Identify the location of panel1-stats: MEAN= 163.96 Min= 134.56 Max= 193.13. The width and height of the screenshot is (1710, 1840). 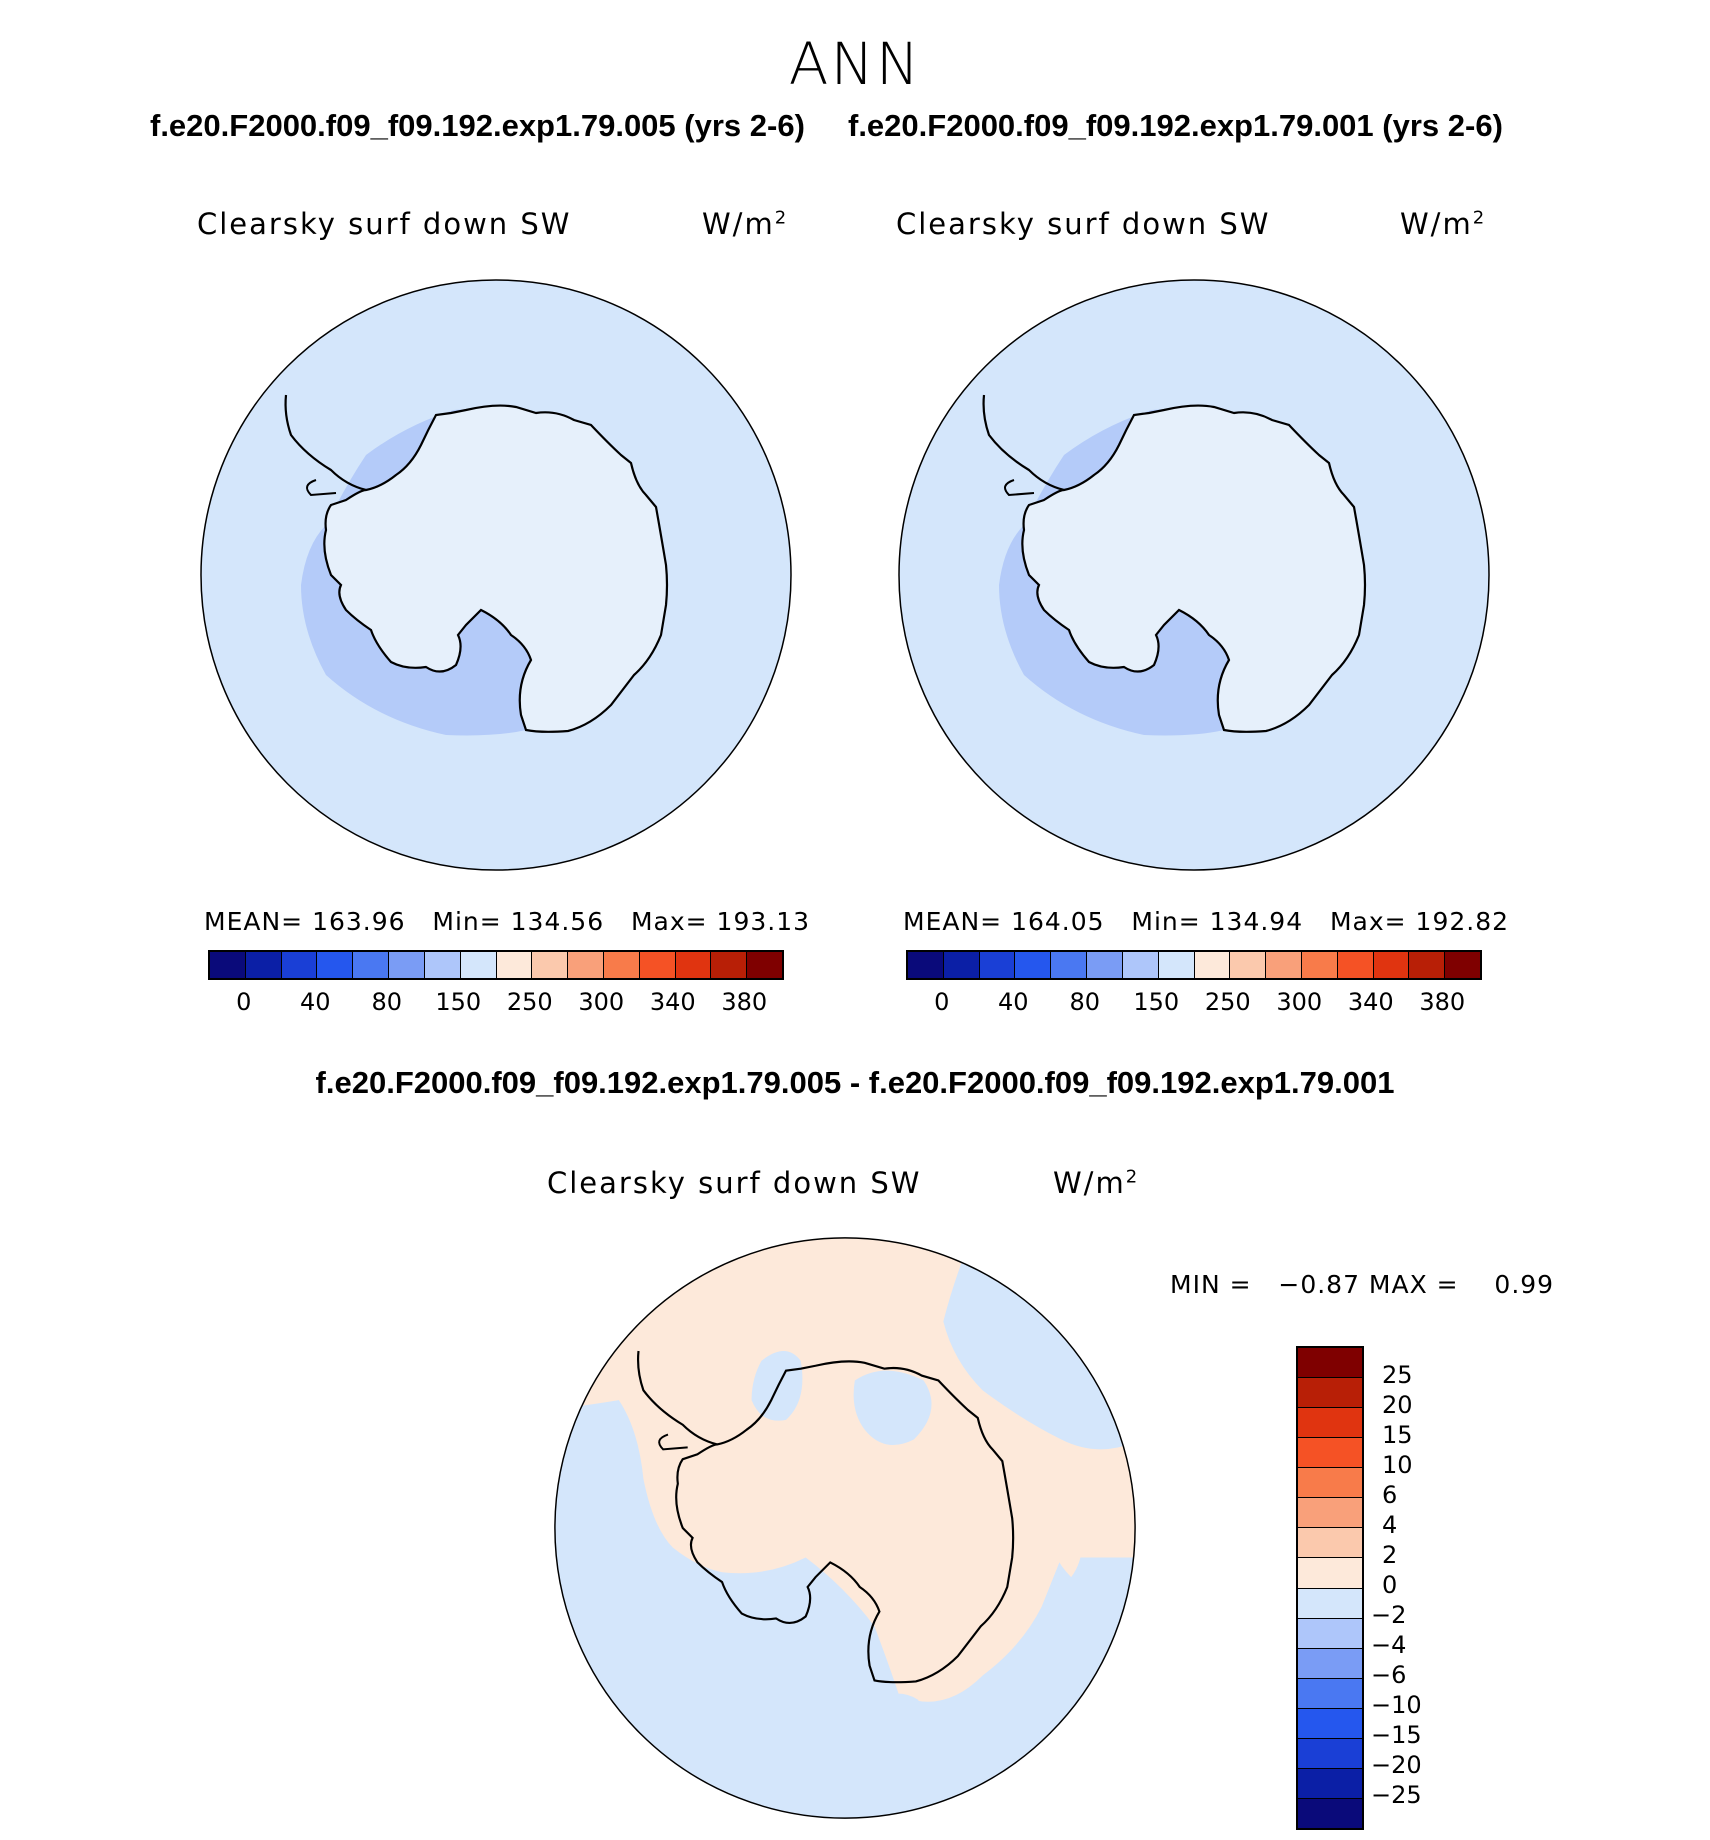
(507, 921).